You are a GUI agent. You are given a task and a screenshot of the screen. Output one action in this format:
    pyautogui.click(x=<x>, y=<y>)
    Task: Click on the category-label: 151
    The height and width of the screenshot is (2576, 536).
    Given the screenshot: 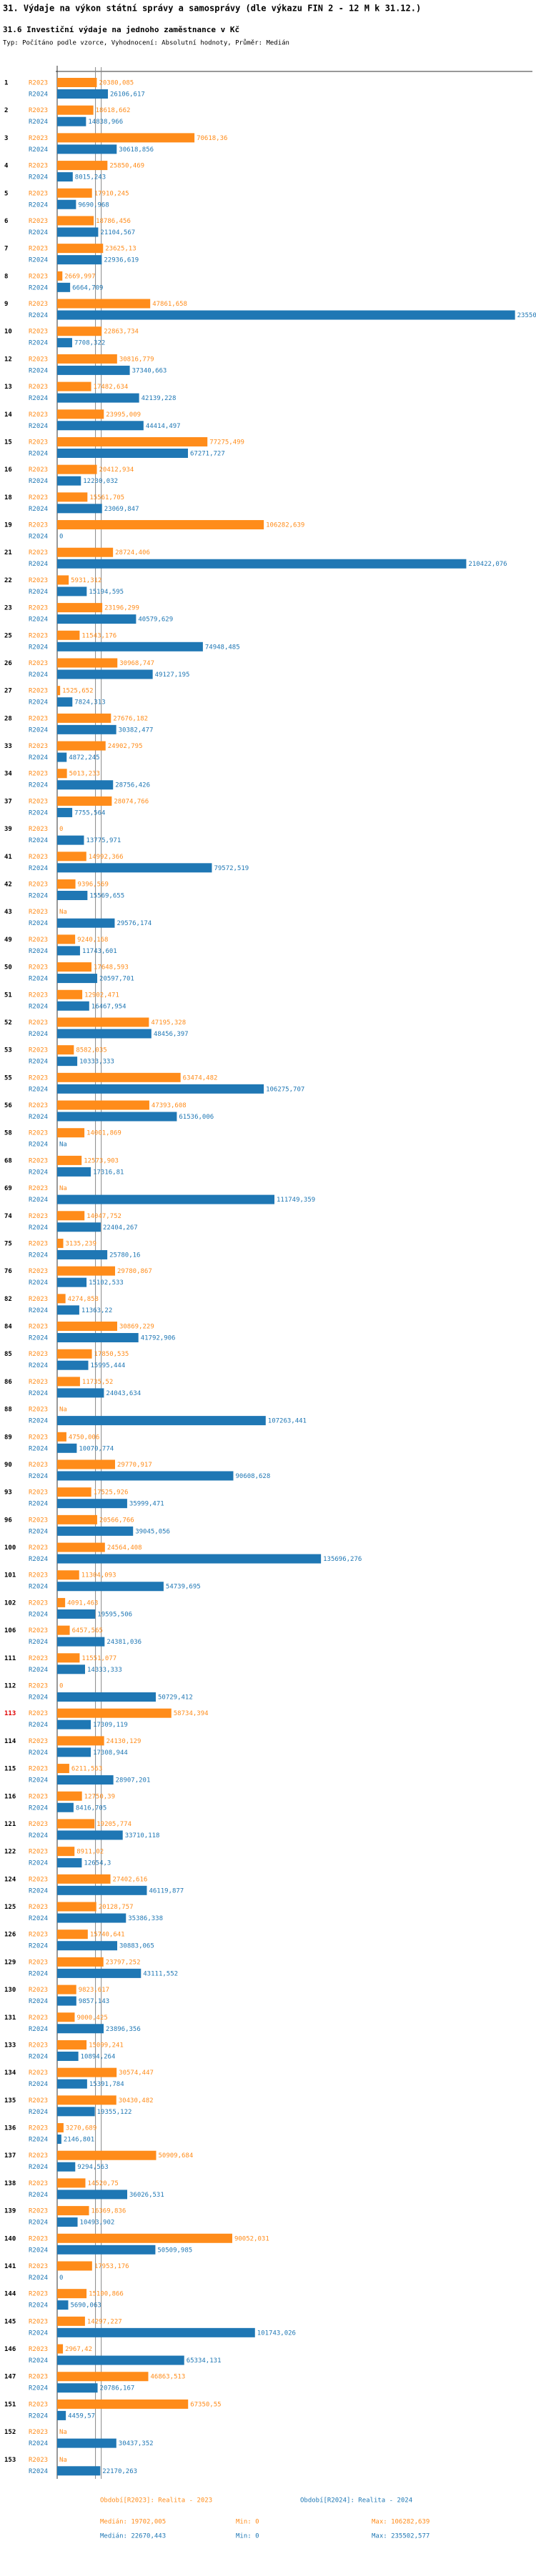 What is the action you would take?
    pyautogui.click(x=10, y=2404)
    